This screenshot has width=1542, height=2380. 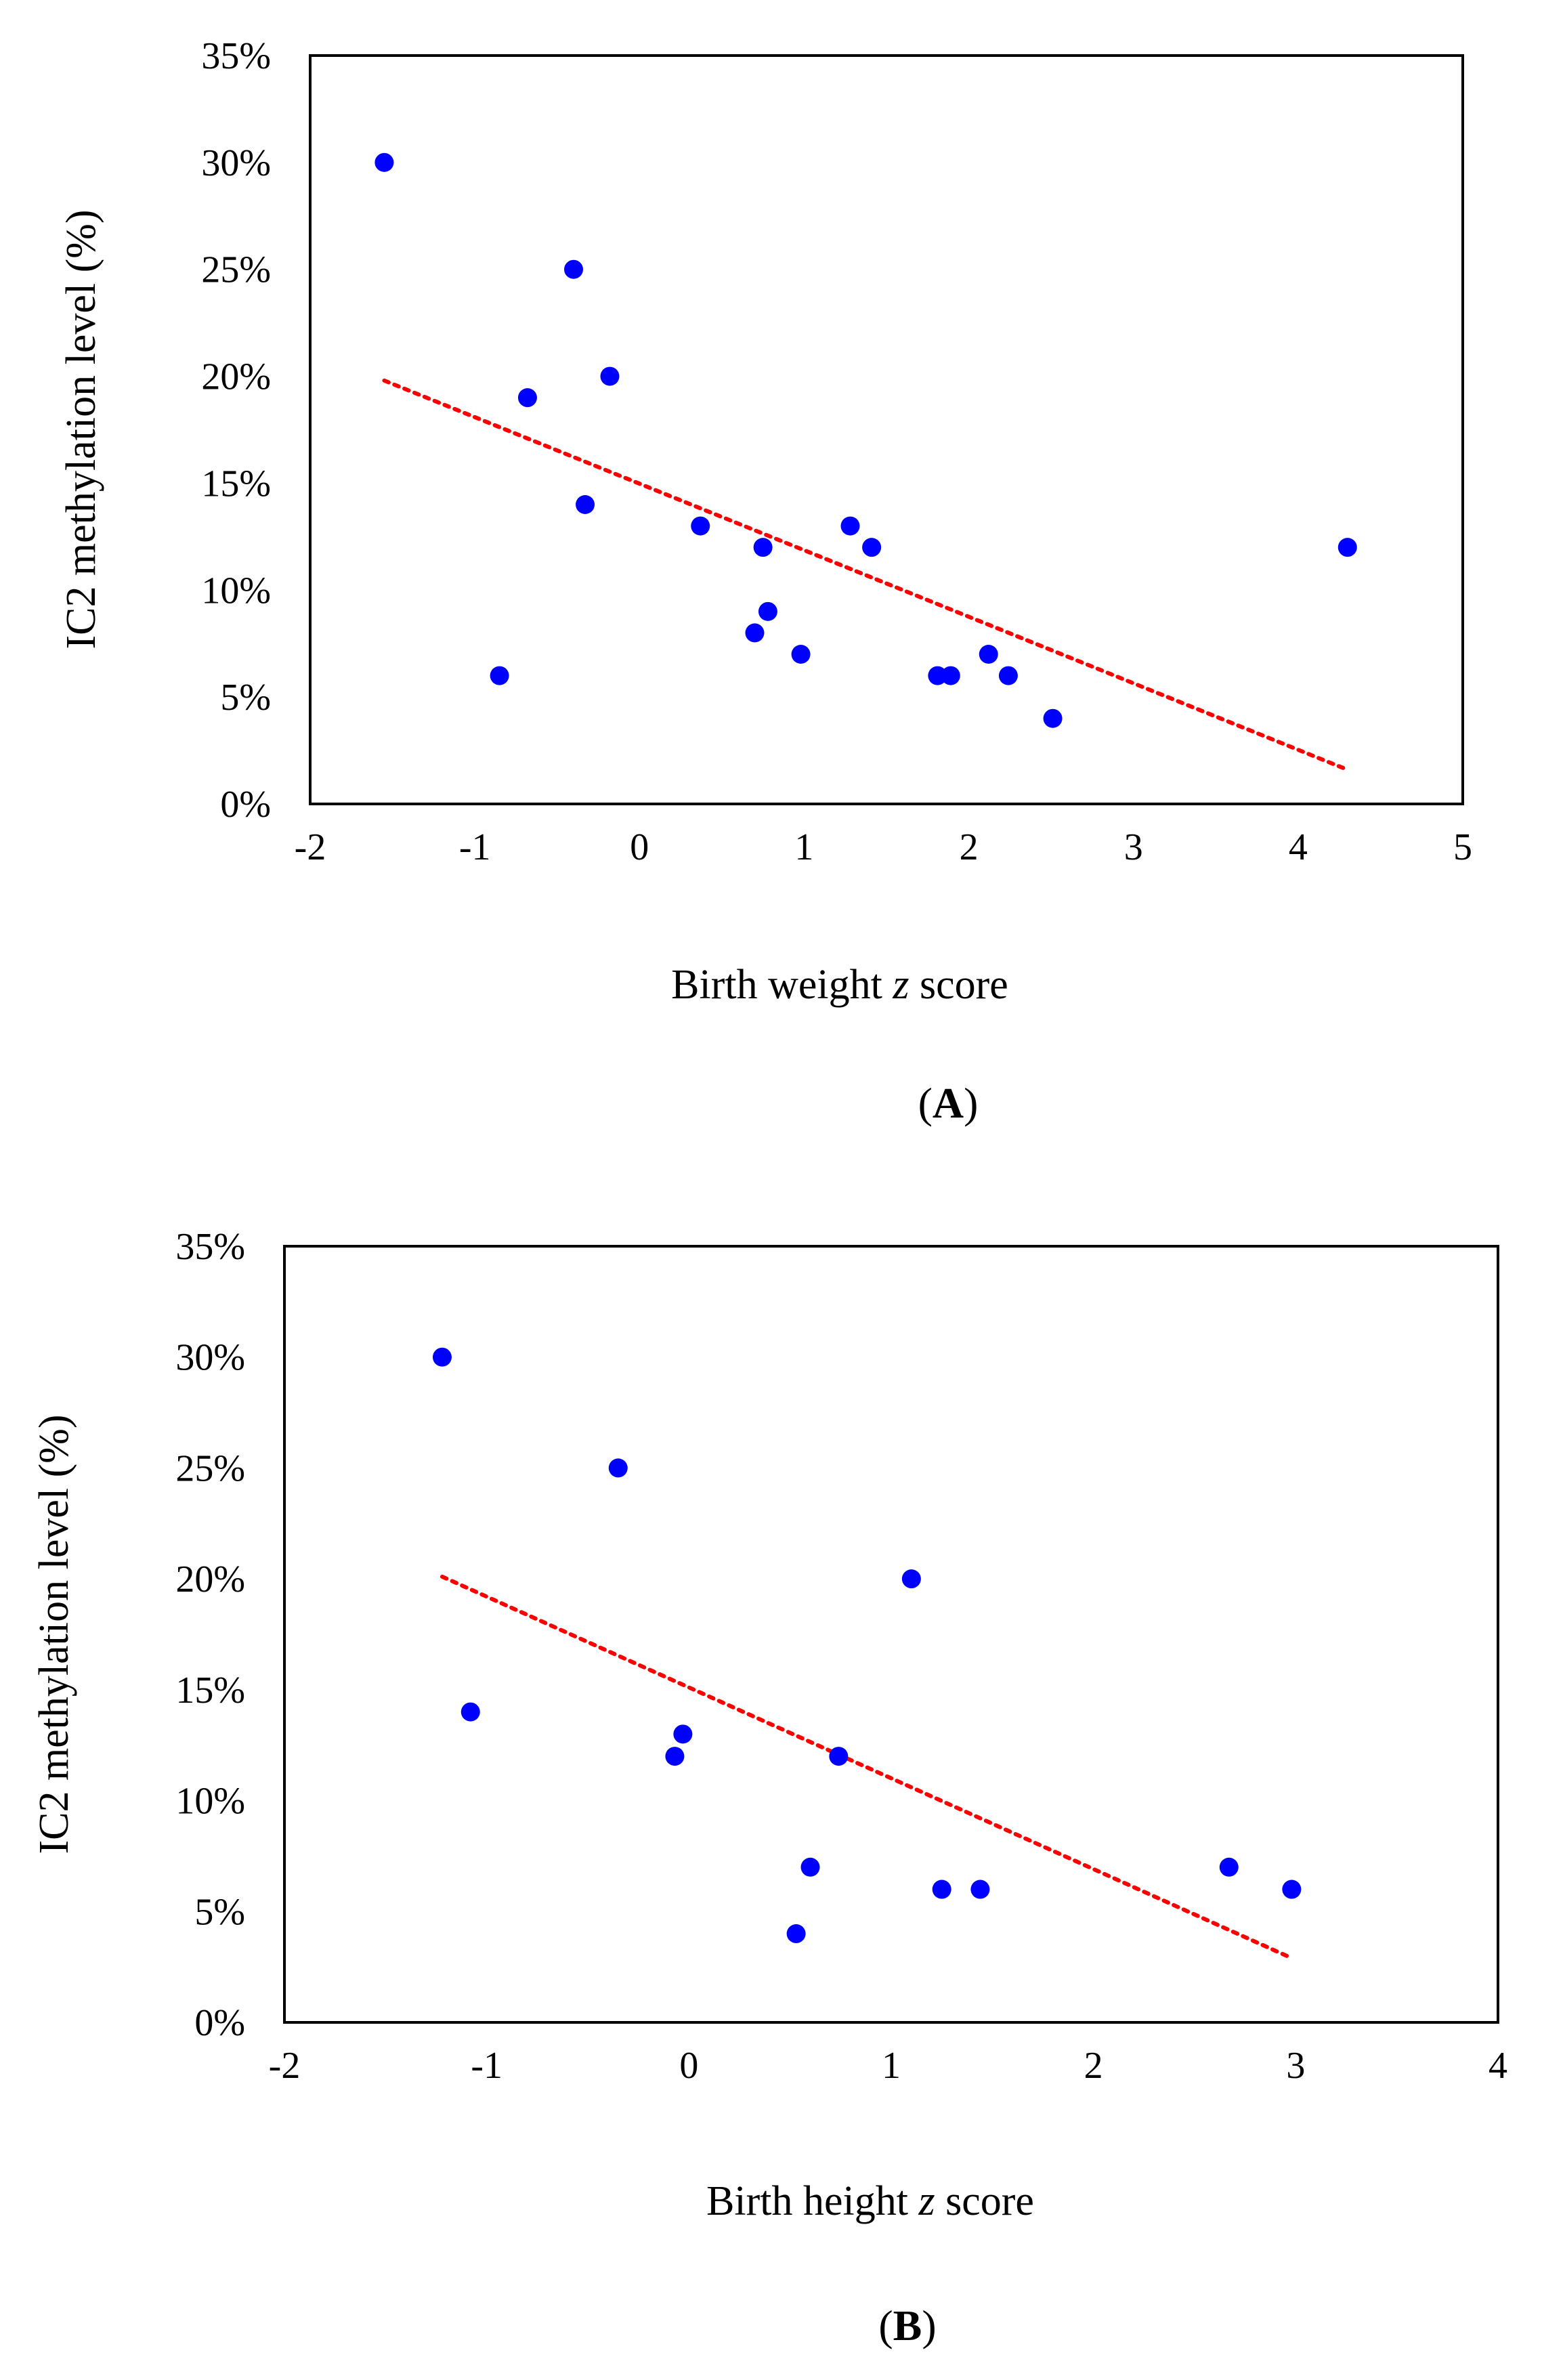 What do you see at coordinates (884, 847) in the screenshot?
I see `x-tick-labels: -2 -1 0 1 2 3 4 5` at bounding box center [884, 847].